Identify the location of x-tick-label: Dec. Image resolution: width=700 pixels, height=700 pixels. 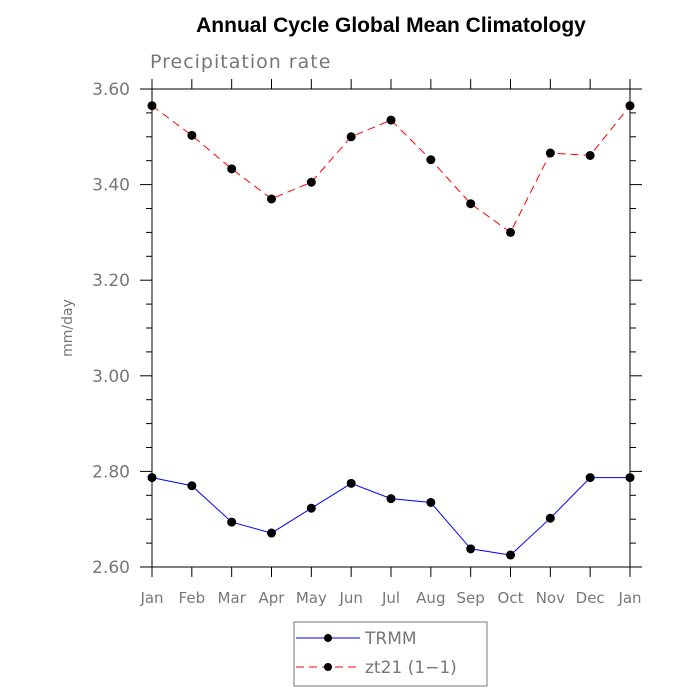
(590, 598).